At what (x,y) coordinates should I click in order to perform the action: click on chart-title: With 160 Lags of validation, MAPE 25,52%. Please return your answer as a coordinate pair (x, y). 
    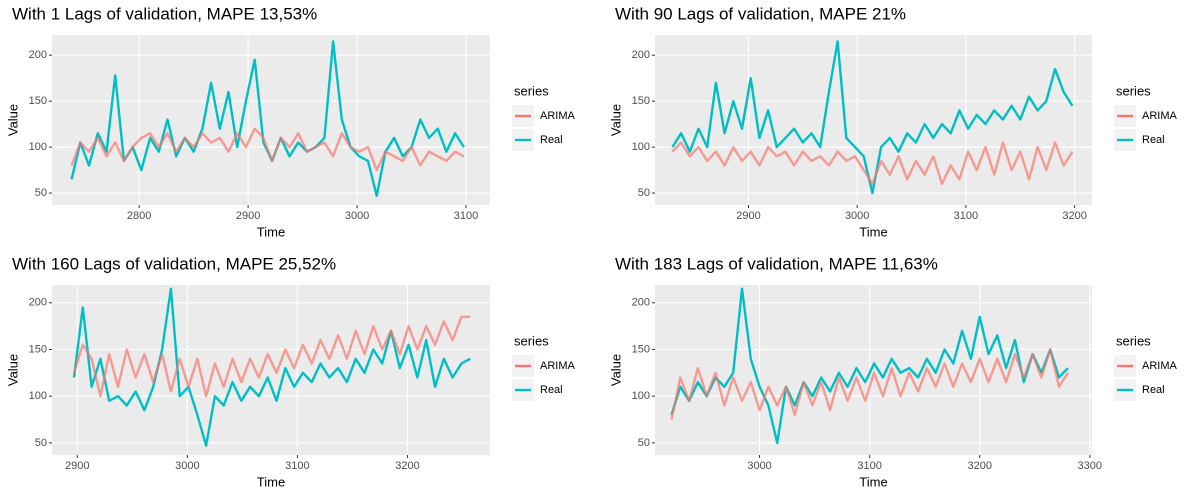
    Looking at the image, I should click on (174, 263).